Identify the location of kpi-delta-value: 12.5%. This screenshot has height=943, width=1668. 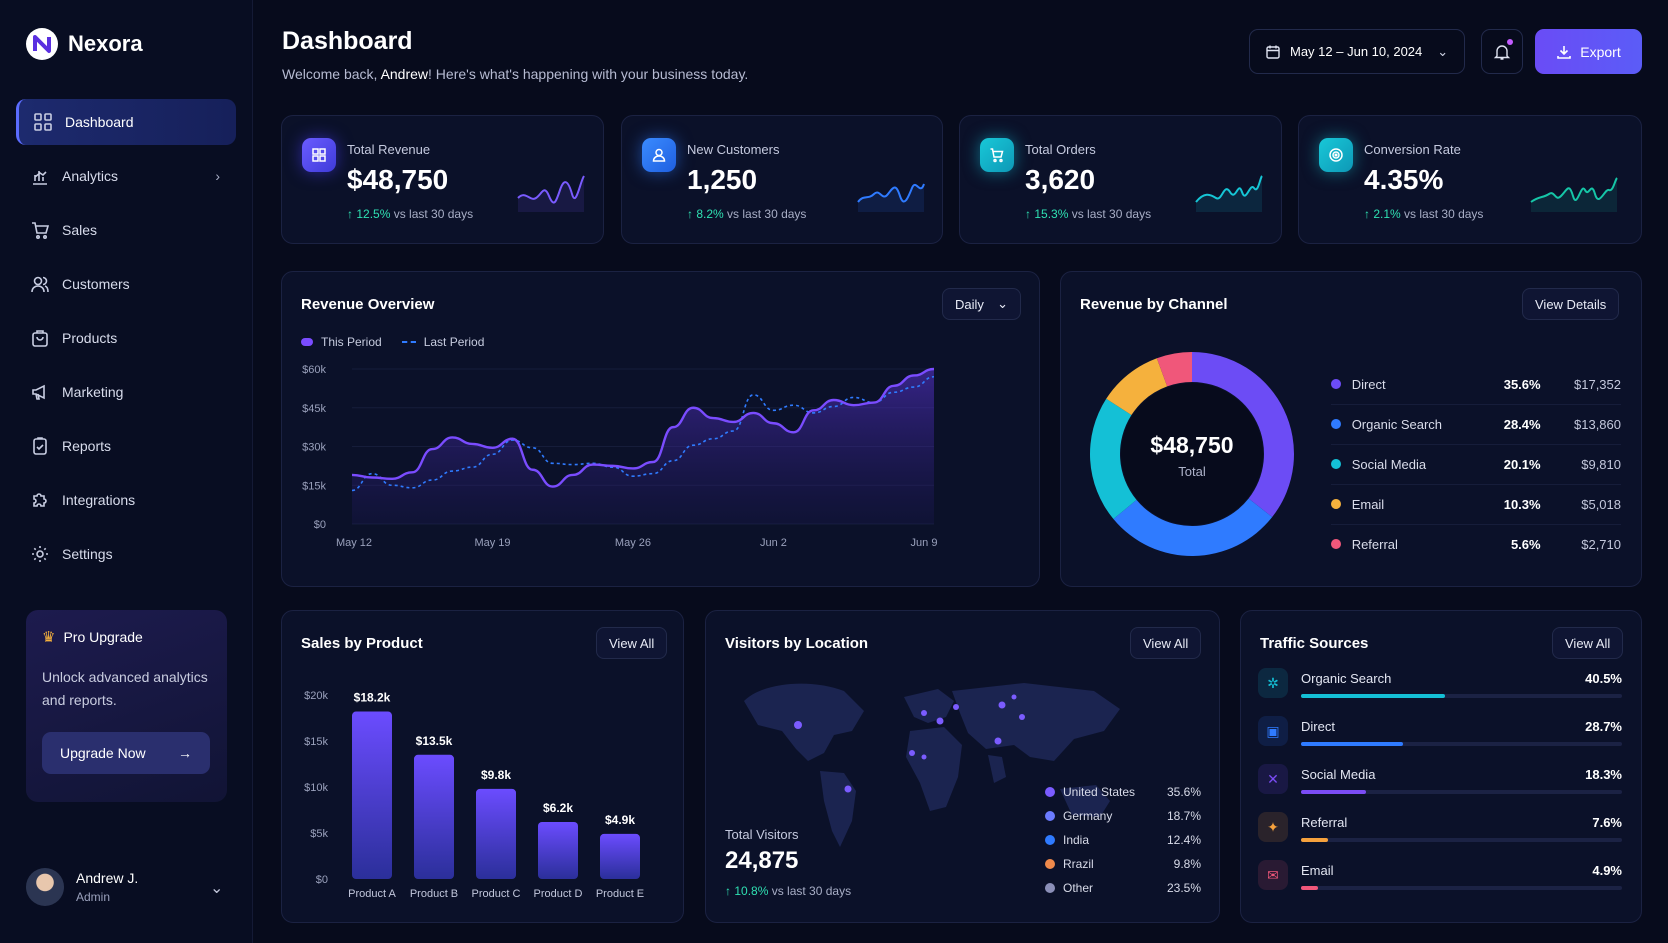
(373, 214).